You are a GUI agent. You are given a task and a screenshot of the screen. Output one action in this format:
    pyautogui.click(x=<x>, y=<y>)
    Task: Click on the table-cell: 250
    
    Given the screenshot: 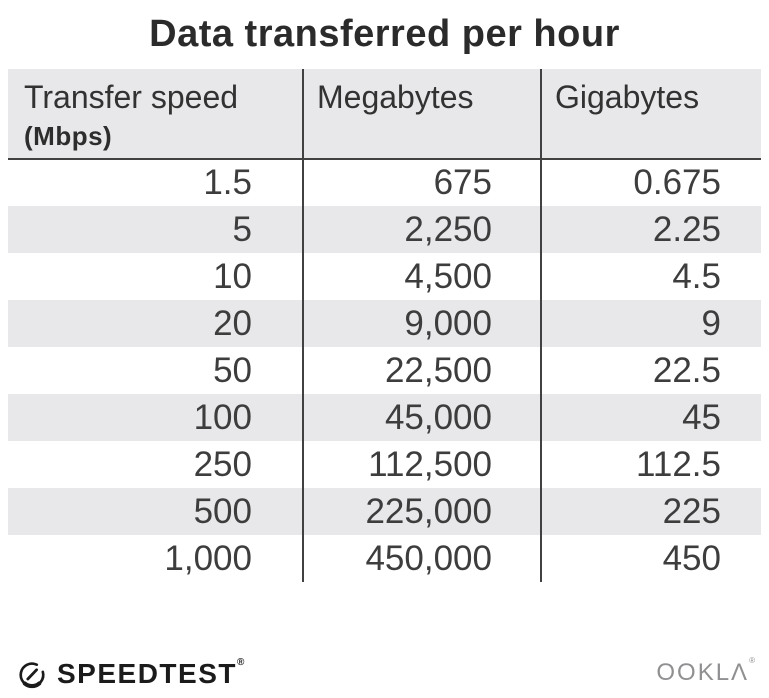 What is the action you would take?
    pyautogui.click(x=222, y=464)
    